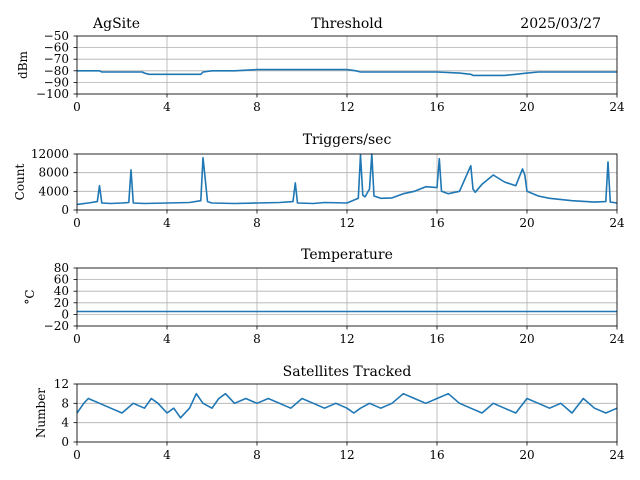  What do you see at coordinates (526, 223) in the screenshot?
I see `triggers-sec-xtick-label-5: 20` at bounding box center [526, 223].